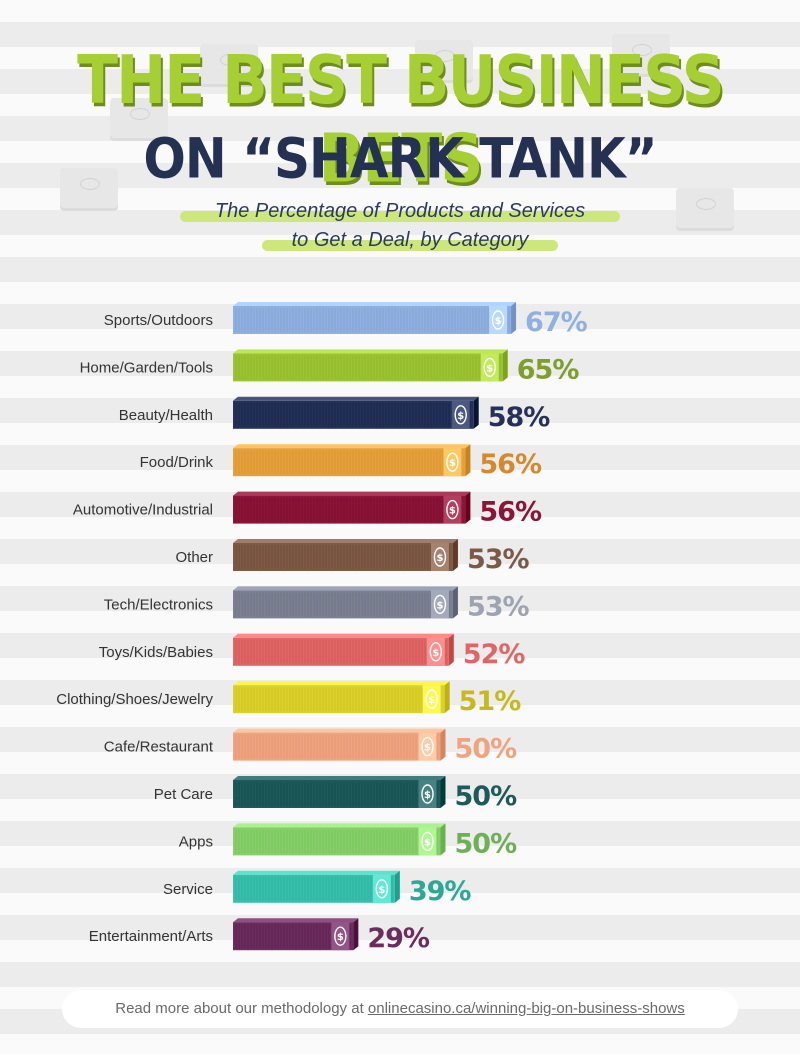 This screenshot has height=1054, width=800. Describe the element at coordinates (401, 120) in the screenshot. I see `title-line-1: THE BEST BUSINESS BETS` at that location.